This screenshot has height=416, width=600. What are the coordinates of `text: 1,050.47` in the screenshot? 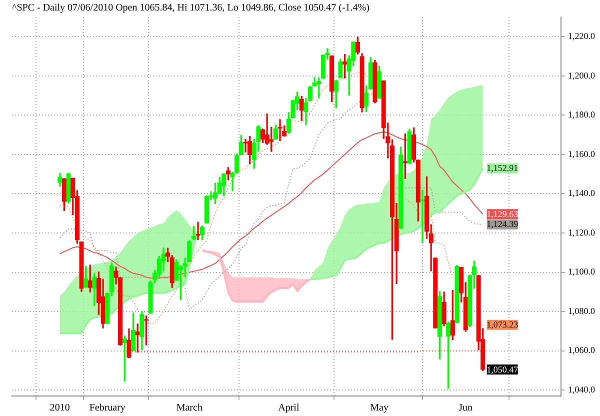 It's located at (502, 369).